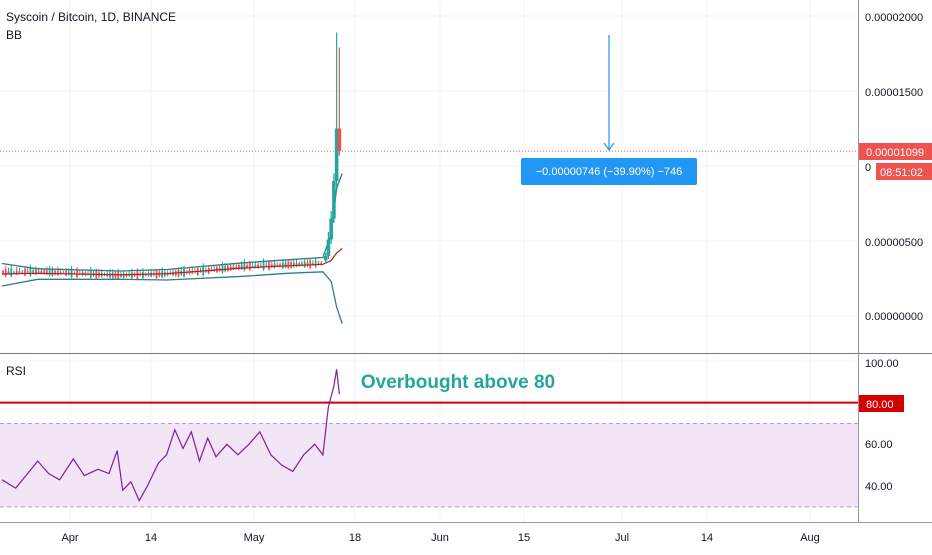 This screenshot has width=932, height=555. I want to click on rsi-annotation: Overbought above 80, so click(458, 382).